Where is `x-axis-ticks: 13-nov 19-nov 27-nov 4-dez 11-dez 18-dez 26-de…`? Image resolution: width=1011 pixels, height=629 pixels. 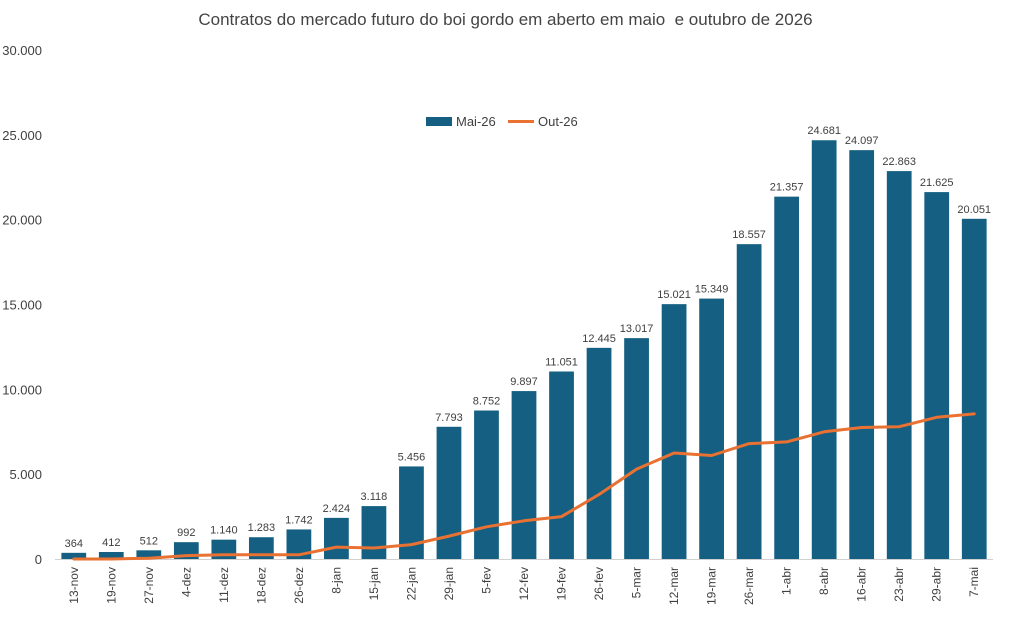
x-axis-ticks: 13-nov 19-nov 27-nov 4-dez 11-dez 18-dez 26-de… is located at coordinates (524, 586).